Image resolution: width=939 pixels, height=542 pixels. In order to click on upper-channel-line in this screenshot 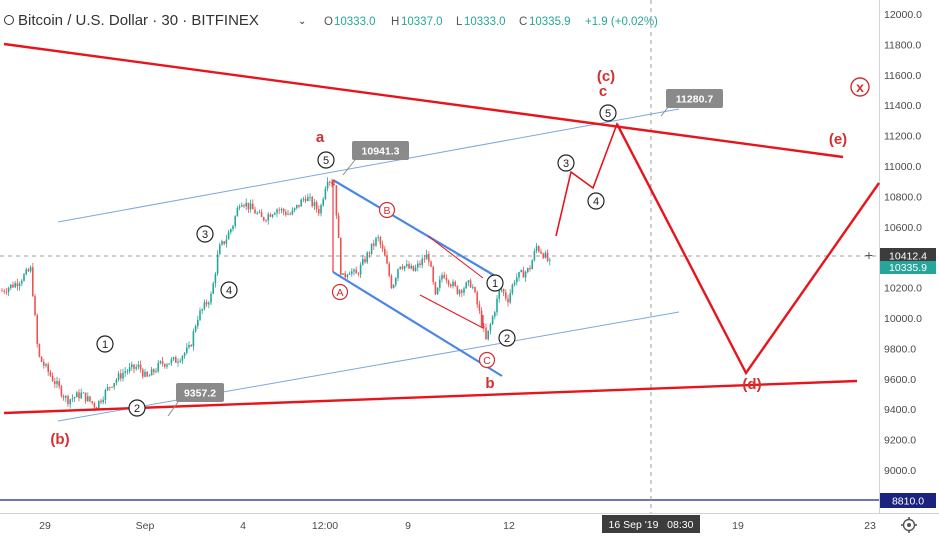, I will do `click(368, 165)`.